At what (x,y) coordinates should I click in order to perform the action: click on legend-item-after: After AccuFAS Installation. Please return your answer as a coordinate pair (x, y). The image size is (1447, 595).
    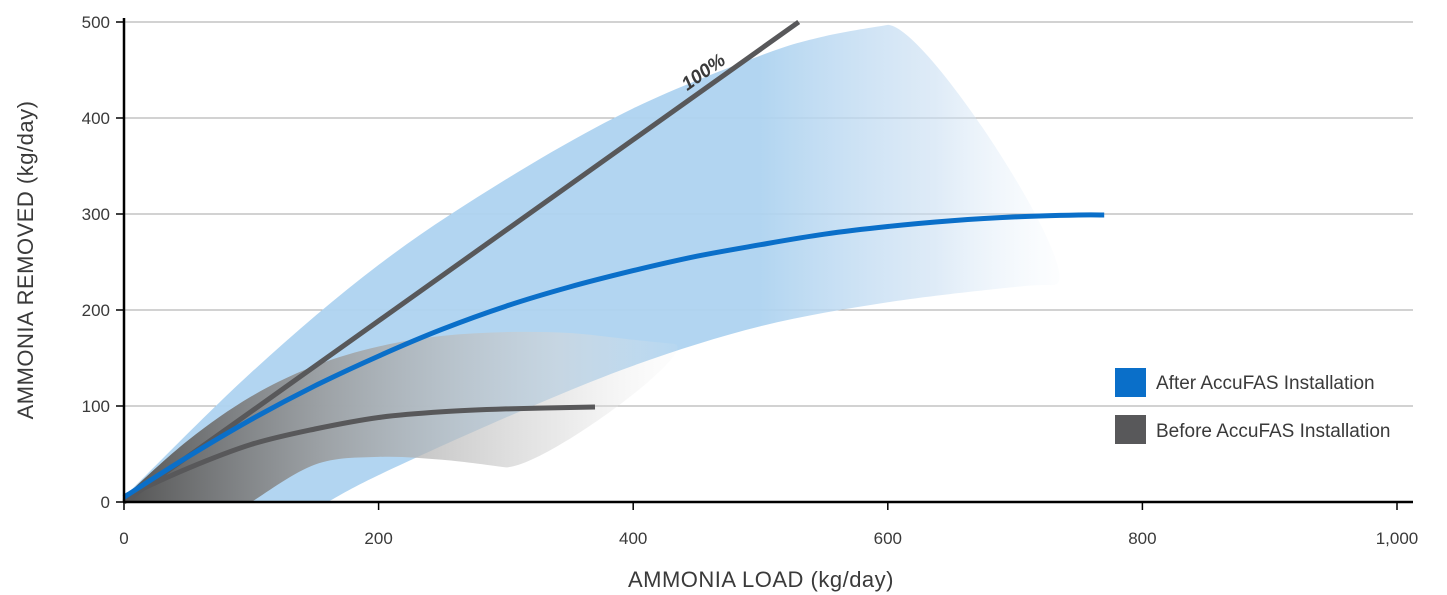
    Looking at the image, I should click on (1245, 382).